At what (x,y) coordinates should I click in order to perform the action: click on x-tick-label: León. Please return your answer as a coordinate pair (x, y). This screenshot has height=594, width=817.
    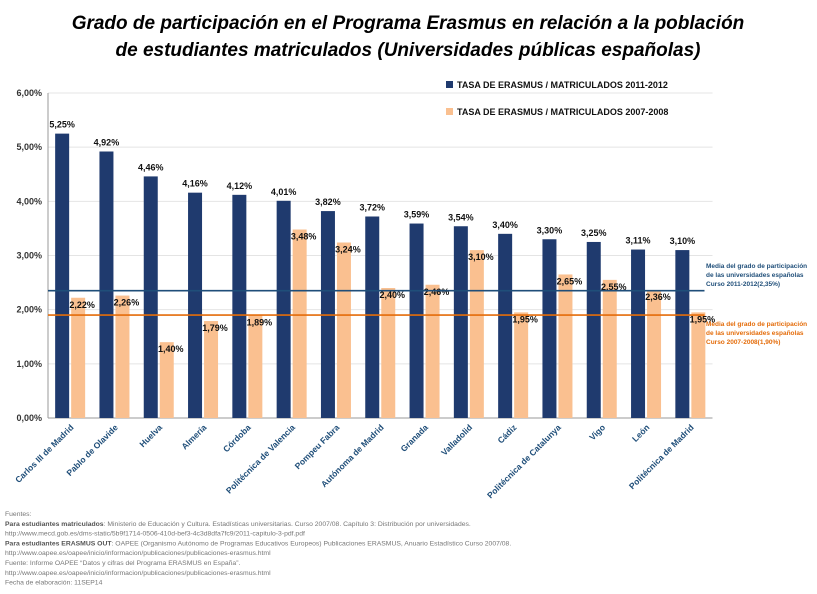
    Looking at the image, I should click on (640, 432).